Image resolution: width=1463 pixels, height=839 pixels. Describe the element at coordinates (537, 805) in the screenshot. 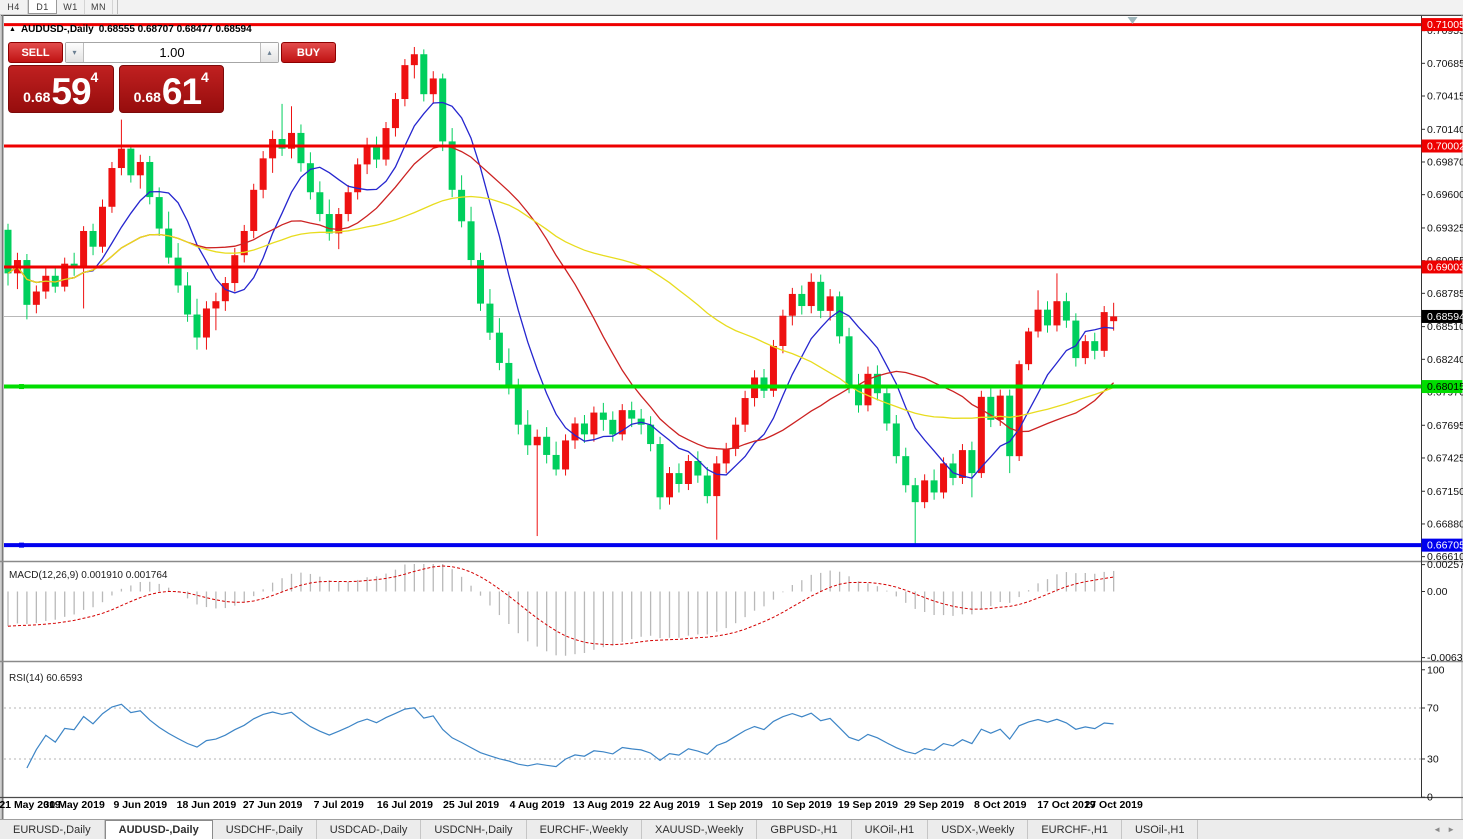

I see `date-axis-label: 4 Aug 2019` at that location.